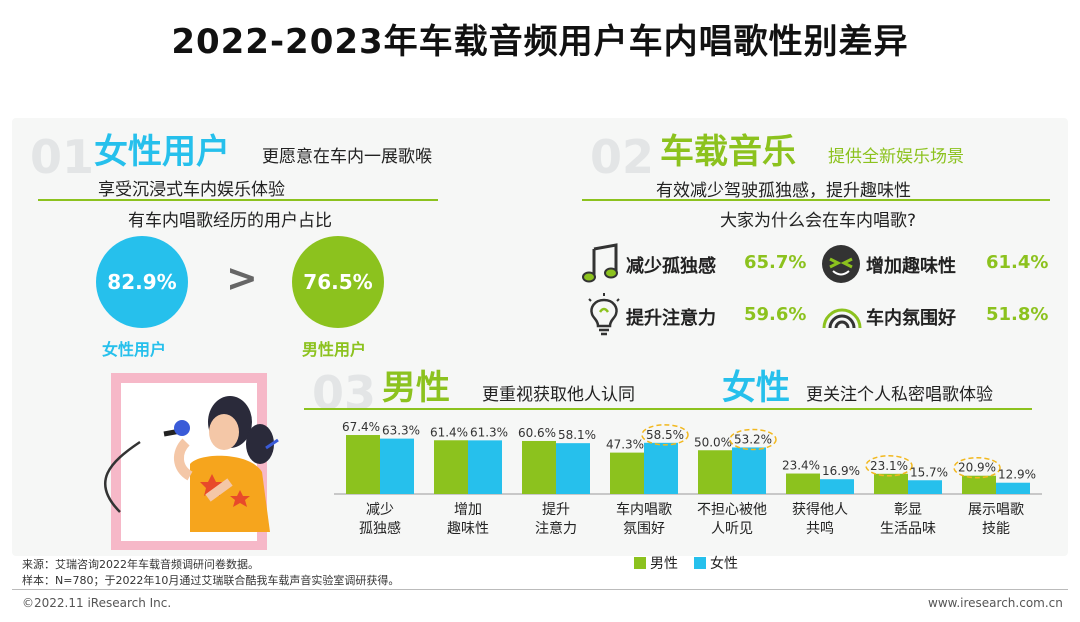 The width and height of the screenshot is (1080, 622). What do you see at coordinates (604, 314) in the screenshot?
I see `lightbulb-icon` at bounding box center [604, 314].